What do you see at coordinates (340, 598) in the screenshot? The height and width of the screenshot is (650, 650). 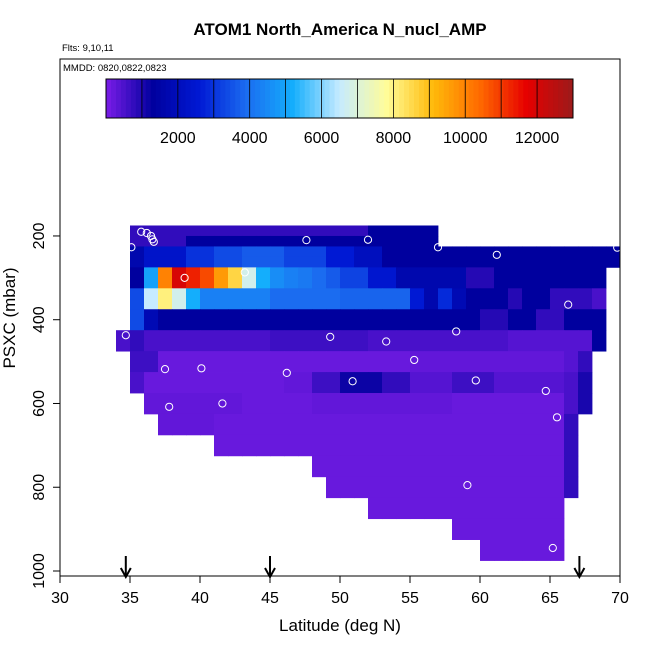 I see `x-tick-label: 50` at bounding box center [340, 598].